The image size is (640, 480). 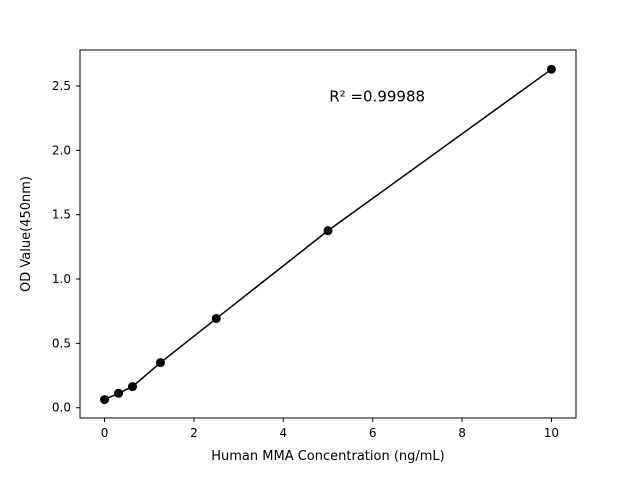 I want to click on x-tick-label: 6, so click(x=373, y=433).